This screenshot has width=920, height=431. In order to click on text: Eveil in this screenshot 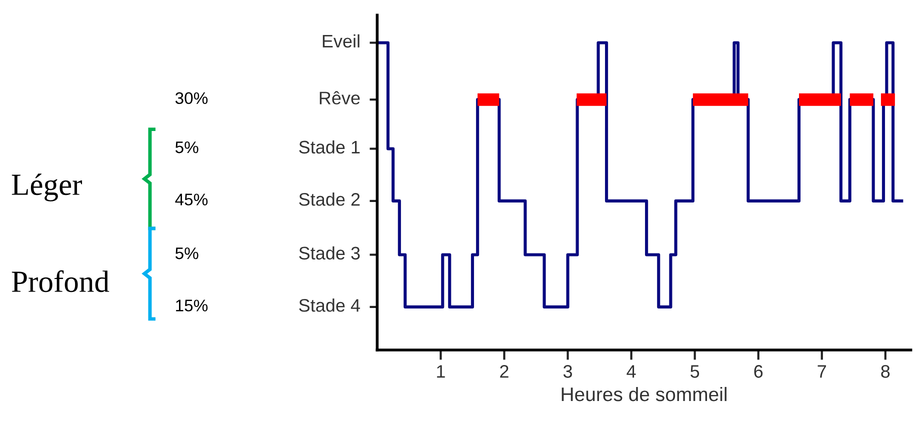, I will do `click(341, 41)`.